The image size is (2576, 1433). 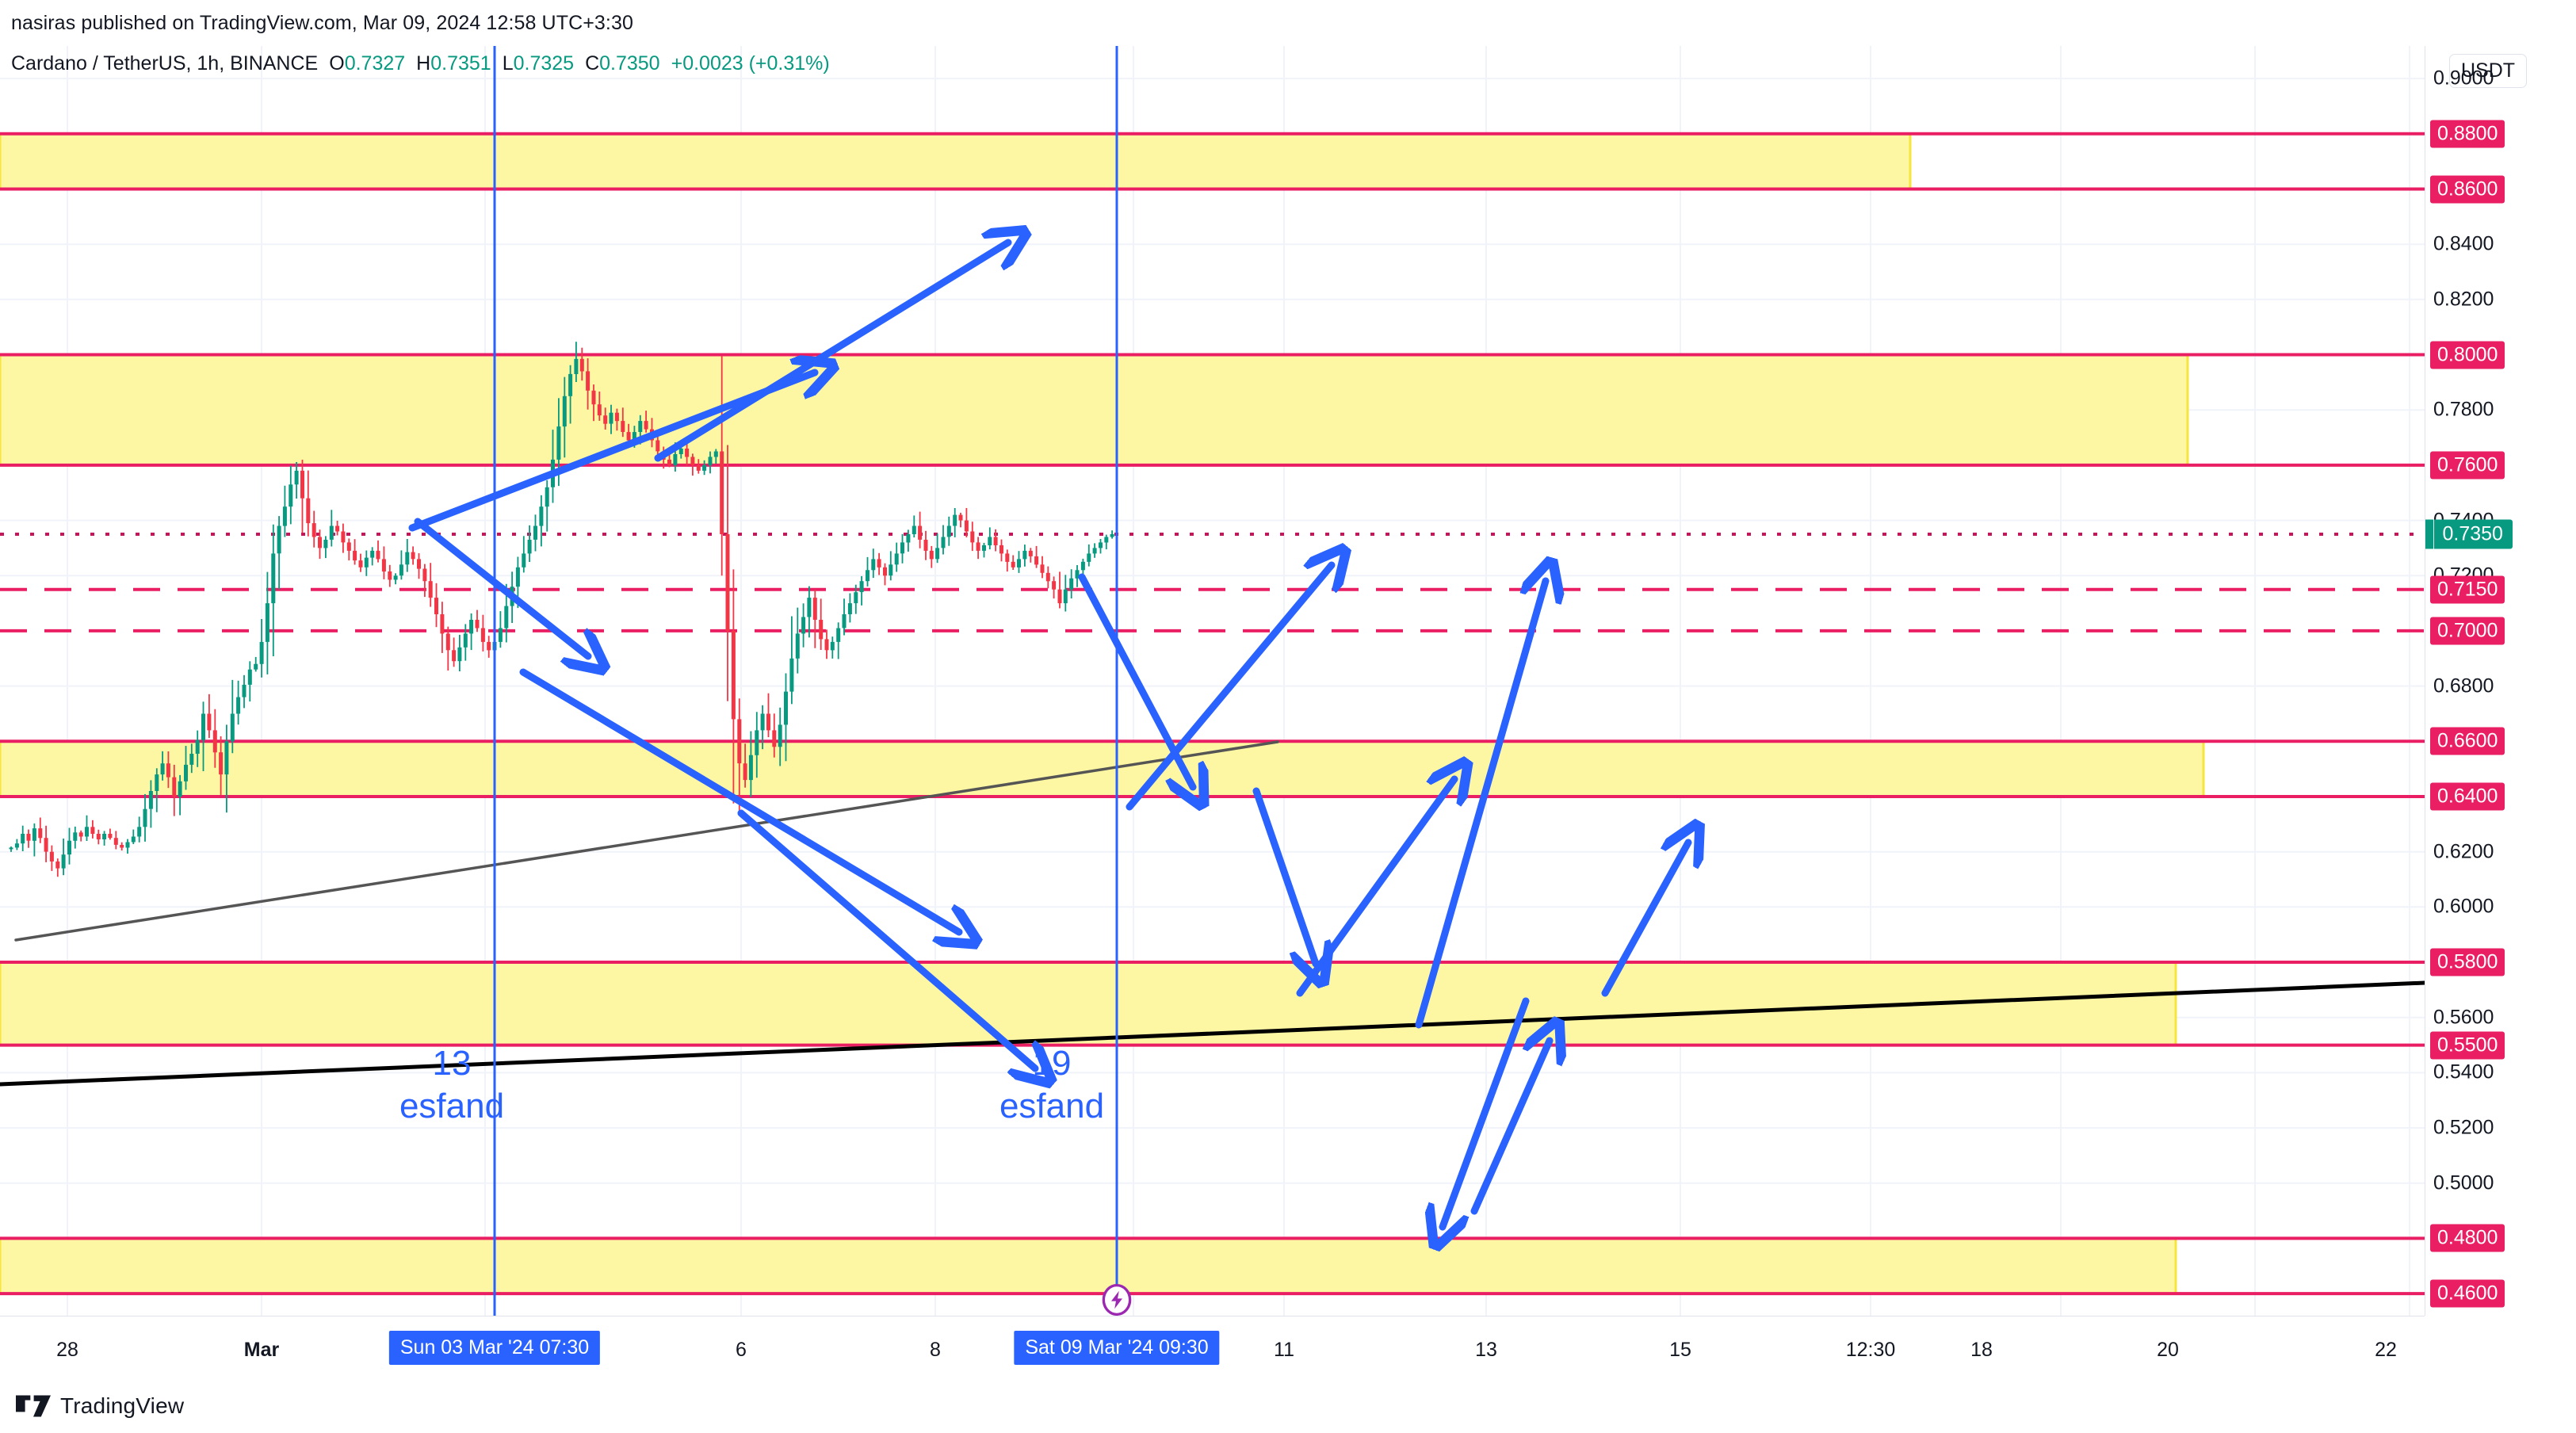 I want to click on time-tick-28: 28, so click(x=67, y=1350).